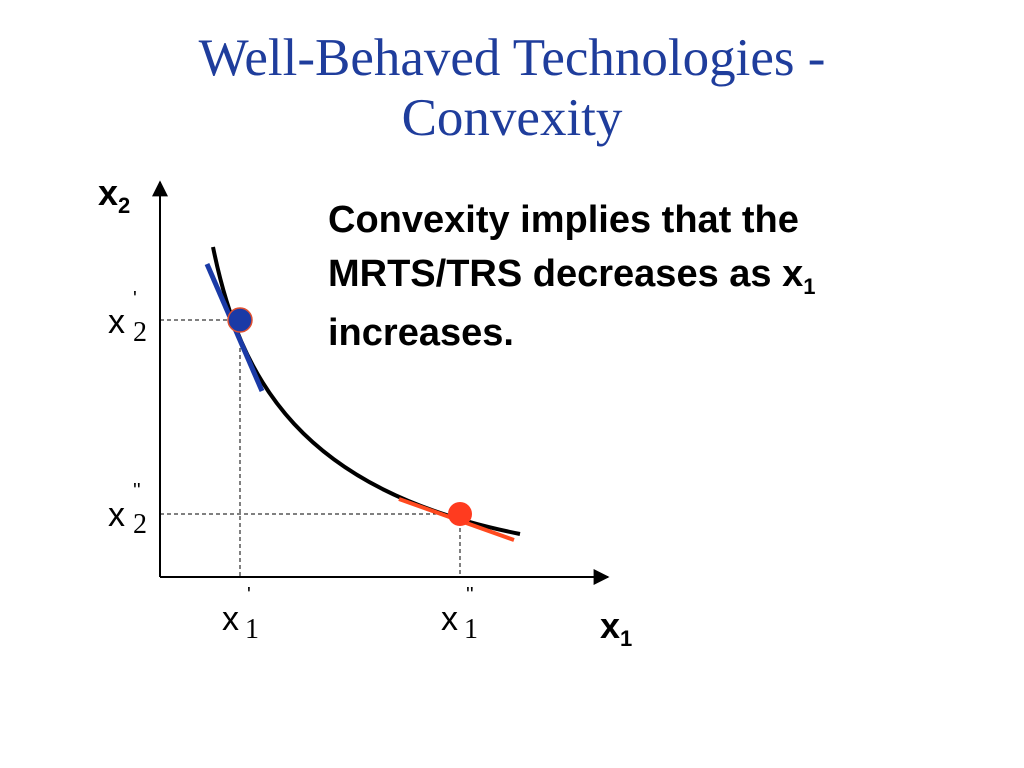 This screenshot has width=1024, height=768. What do you see at coordinates (459, 614) in the screenshot?
I see `tick-label-x1-double-prime: x '' 1` at bounding box center [459, 614].